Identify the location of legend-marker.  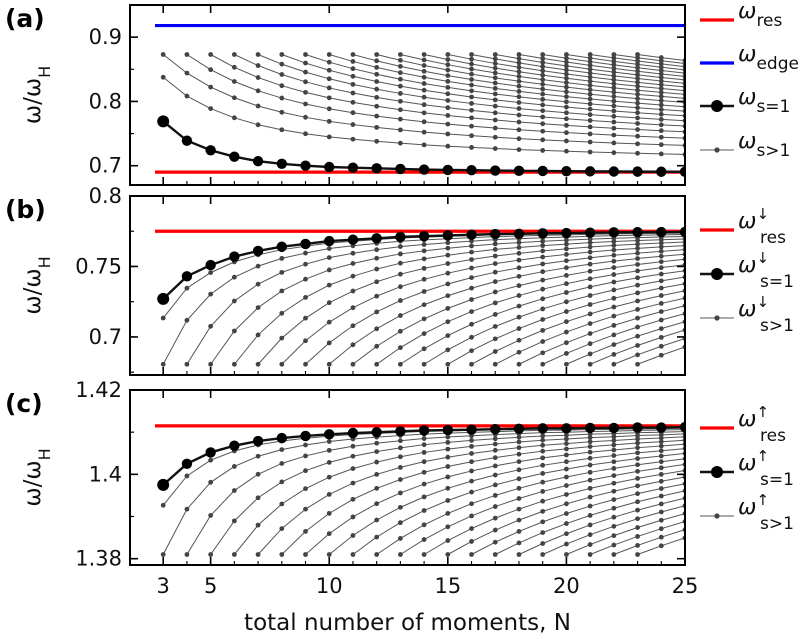
(717, 516).